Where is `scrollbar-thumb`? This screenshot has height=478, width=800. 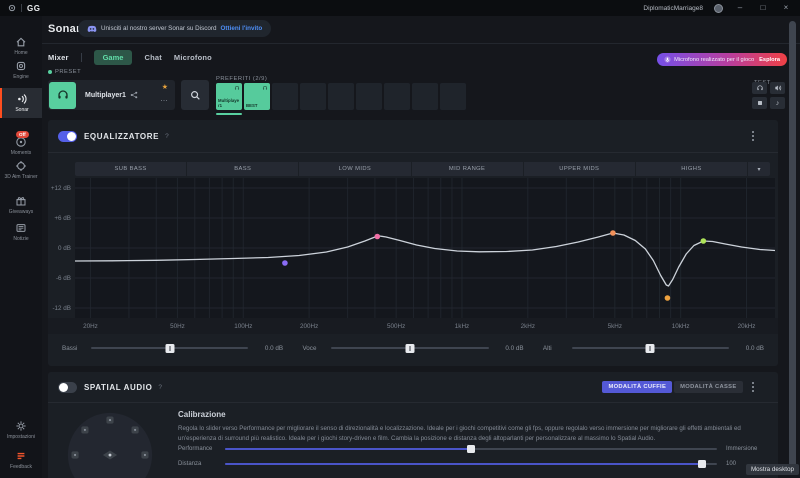
scrollbar-thumb is located at coordinates (792, 246).